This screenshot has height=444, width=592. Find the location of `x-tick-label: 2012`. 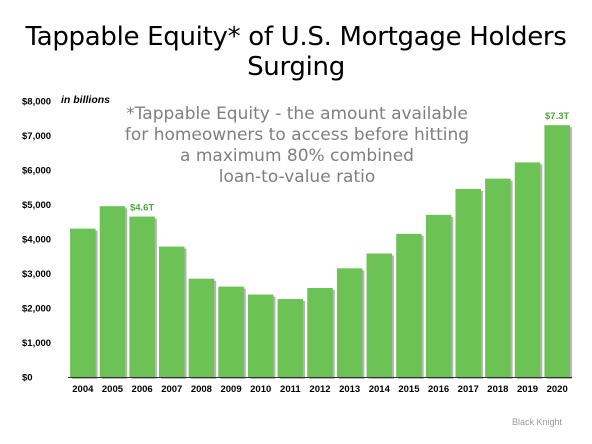

x-tick-label: 2012 is located at coordinates (319, 389).